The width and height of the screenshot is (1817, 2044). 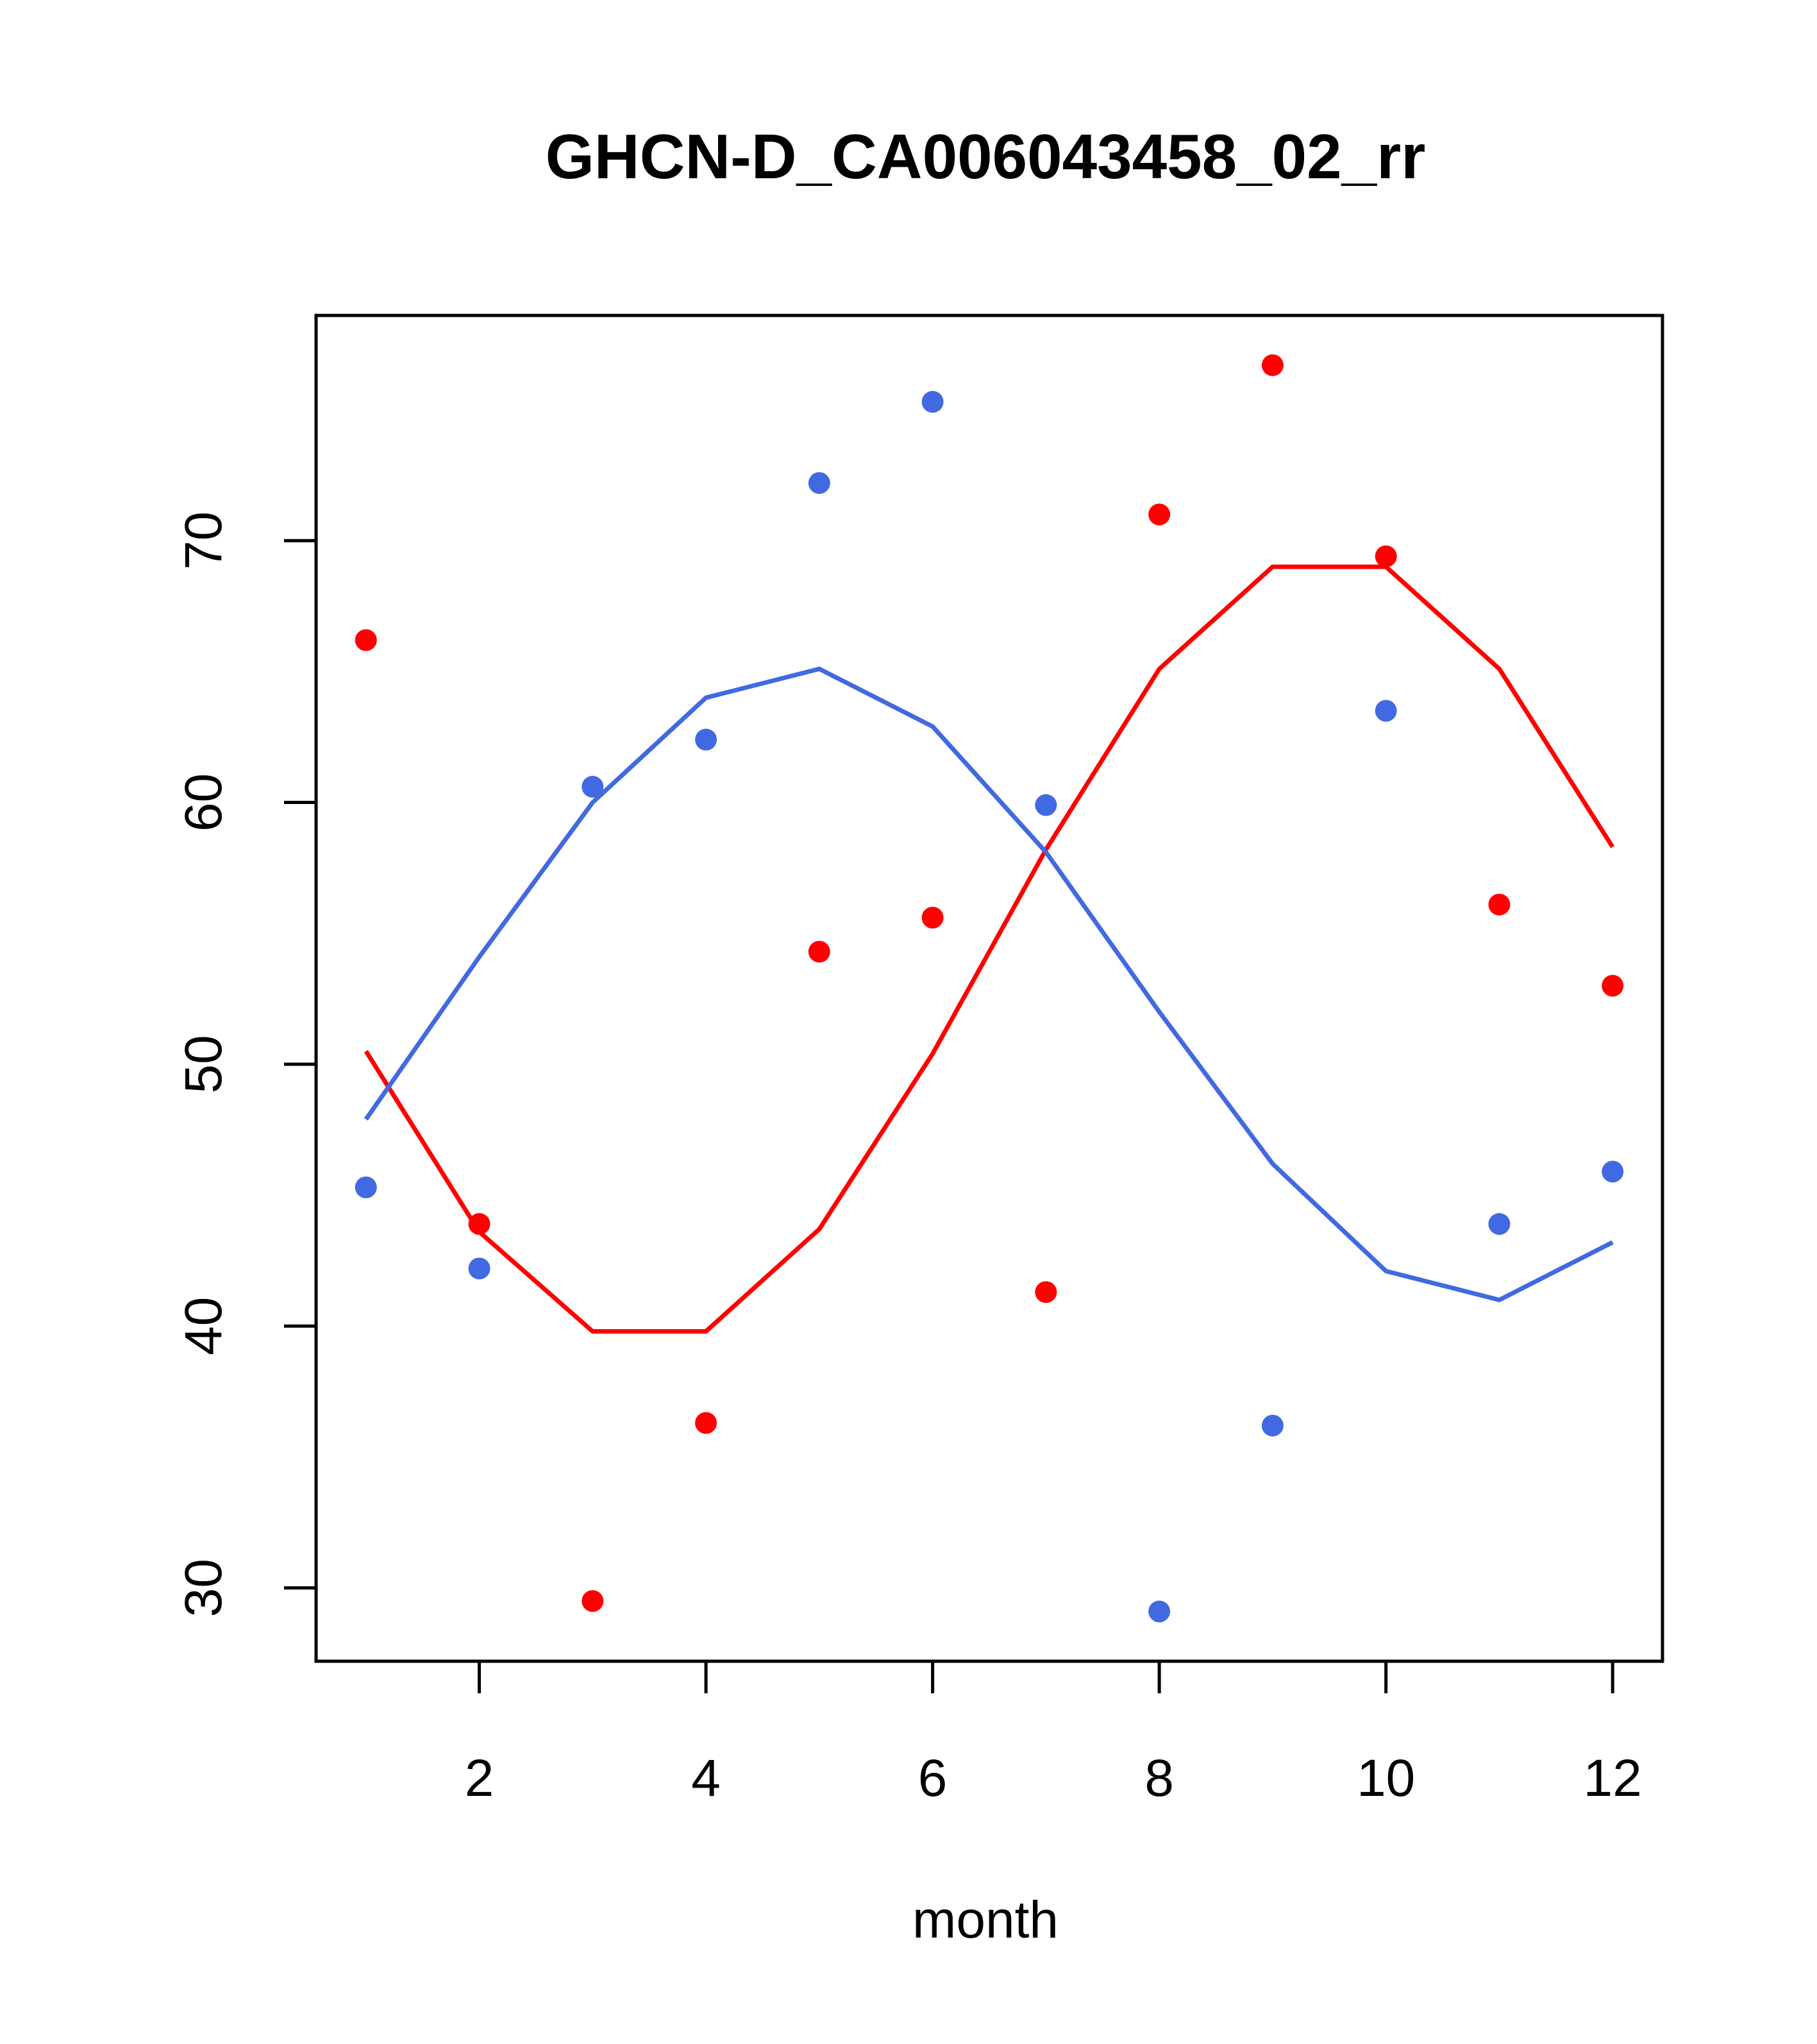 I want to click on y-tick-label: 30, so click(x=204, y=1588).